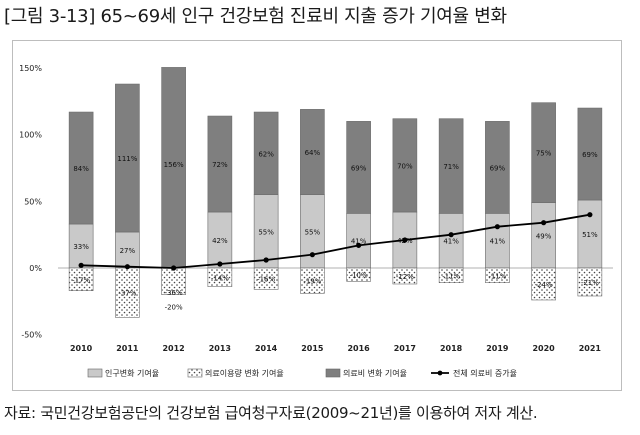  I want to click on bar-label-population-2016: 41%, so click(359, 242).